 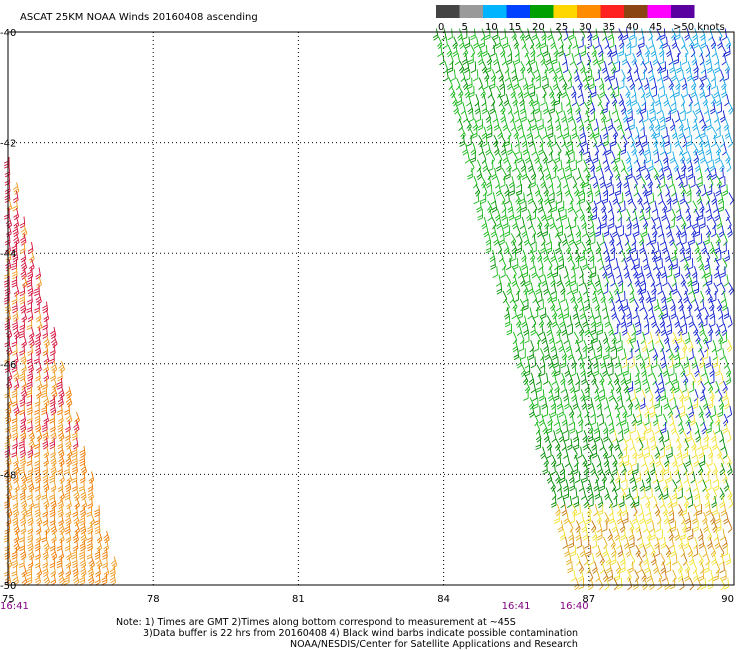 What do you see at coordinates (580, 19) in the screenshot?
I see `color-legend: 0 5 10 15 20 25 30 35 40 45 >50 knots` at bounding box center [580, 19].